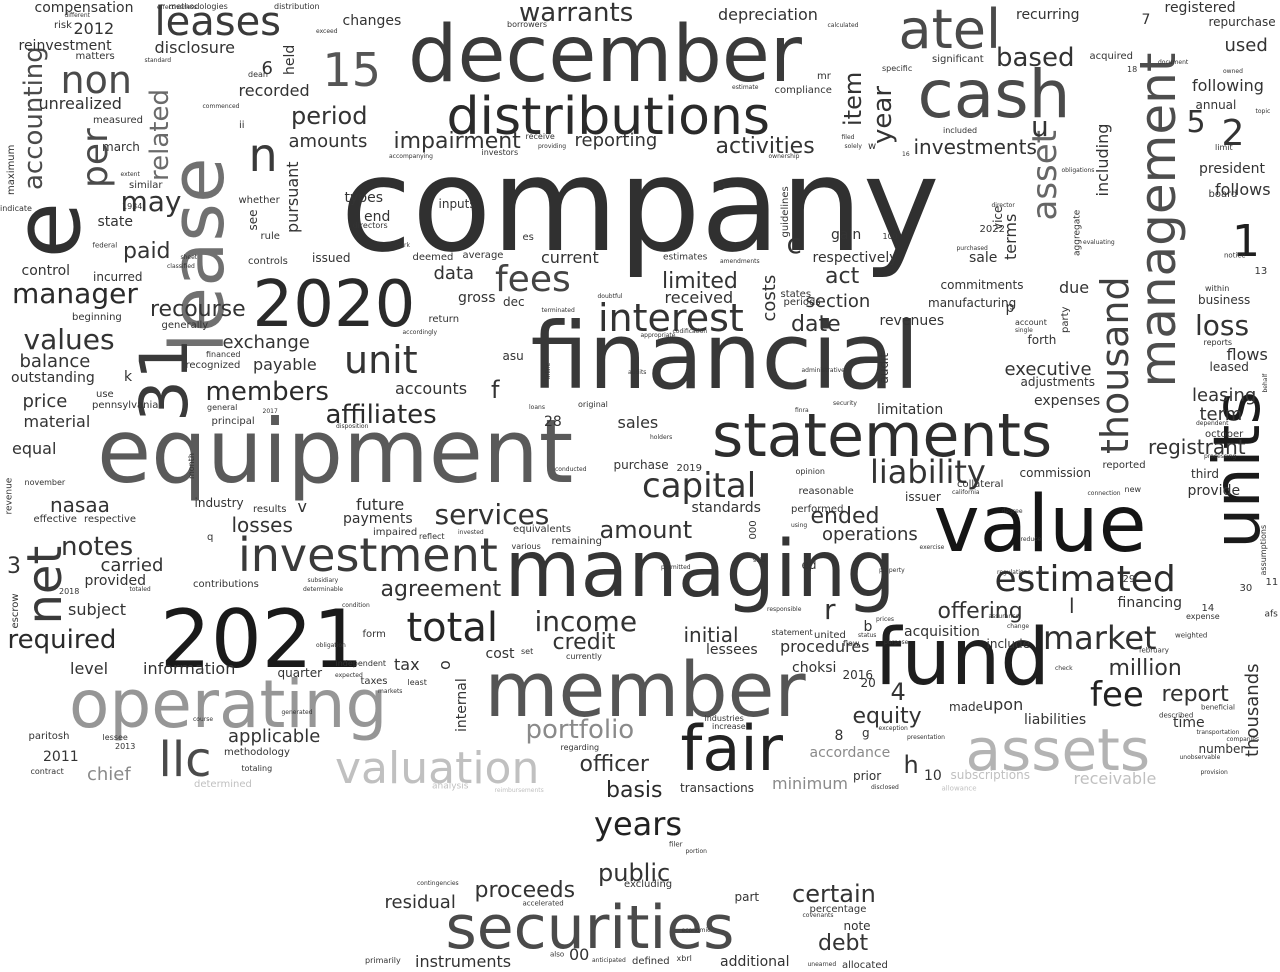 This screenshot has height=972, width=1280. What do you see at coordinates (444, 319) in the screenshot?
I see `word-return: return` at bounding box center [444, 319].